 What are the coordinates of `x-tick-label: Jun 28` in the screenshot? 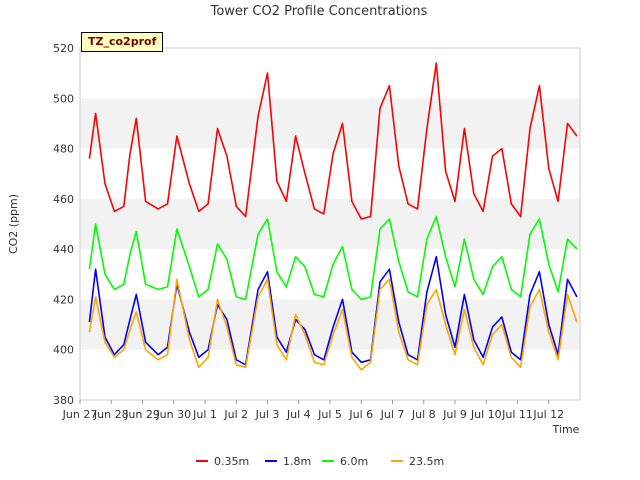 It's located at (111, 414).